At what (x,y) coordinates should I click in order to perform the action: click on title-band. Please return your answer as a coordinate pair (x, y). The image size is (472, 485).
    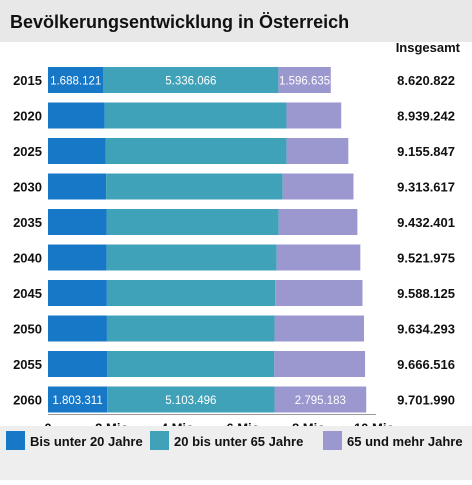
    Looking at the image, I should click on (236, 21).